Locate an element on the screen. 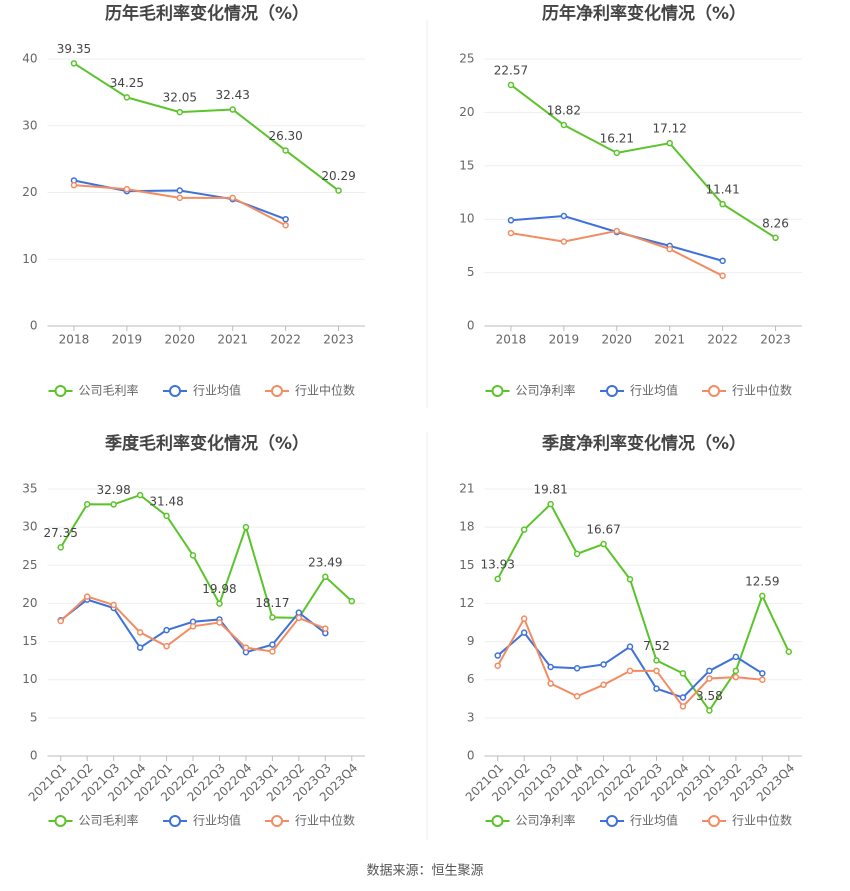 The height and width of the screenshot is (891, 850). series-line is located at coordinates (630, 665).